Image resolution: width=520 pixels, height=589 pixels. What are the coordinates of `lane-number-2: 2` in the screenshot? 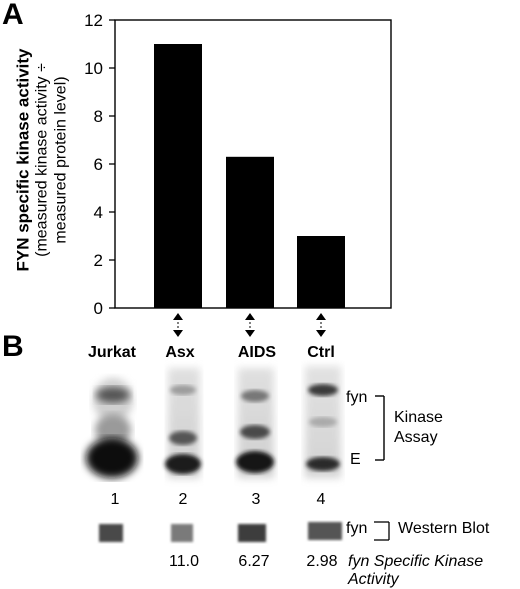 It's located at (183, 499).